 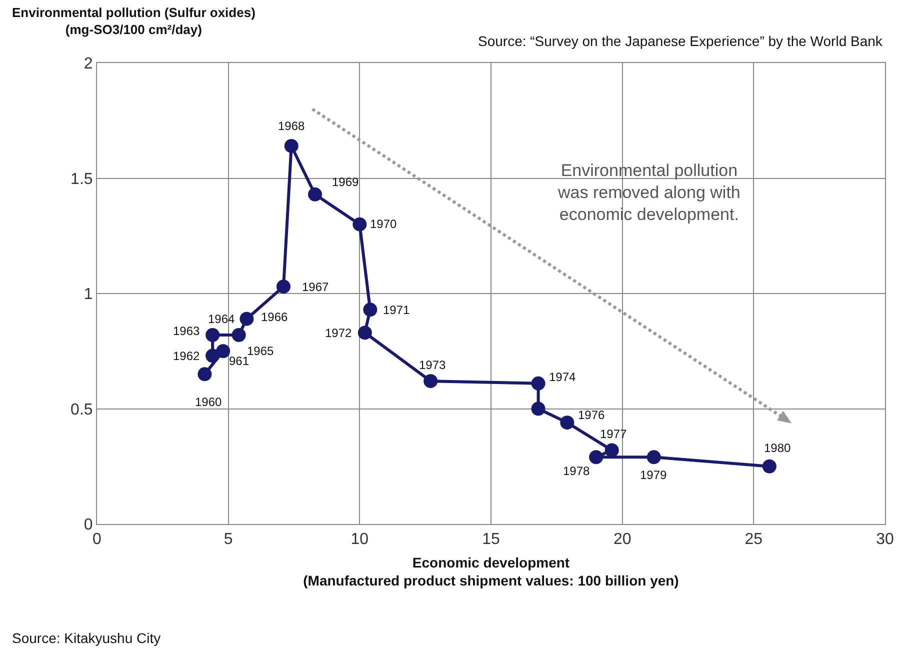 What do you see at coordinates (384, 224) in the screenshot?
I see `annotation: 1970` at bounding box center [384, 224].